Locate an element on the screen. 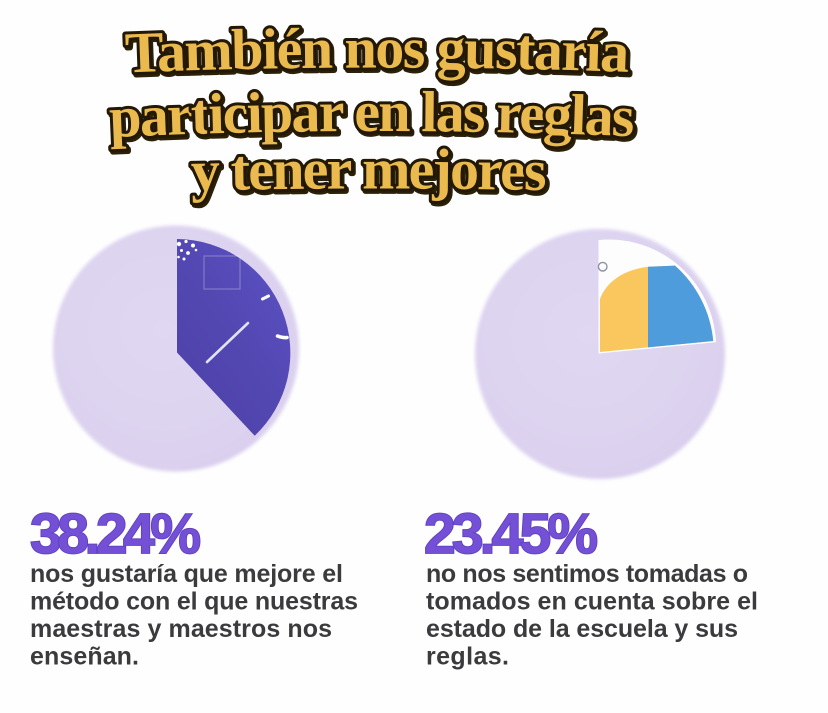 The width and height of the screenshot is (828, 713). svg-text: 23.45% is located at coordinates (511, 534).